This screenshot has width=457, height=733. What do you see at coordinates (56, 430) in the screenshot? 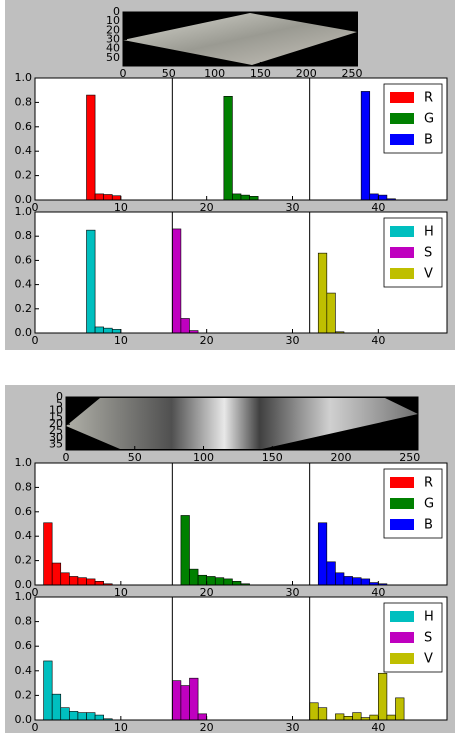
I see `y-tick-label: 25` at bounding box center [56, 430].